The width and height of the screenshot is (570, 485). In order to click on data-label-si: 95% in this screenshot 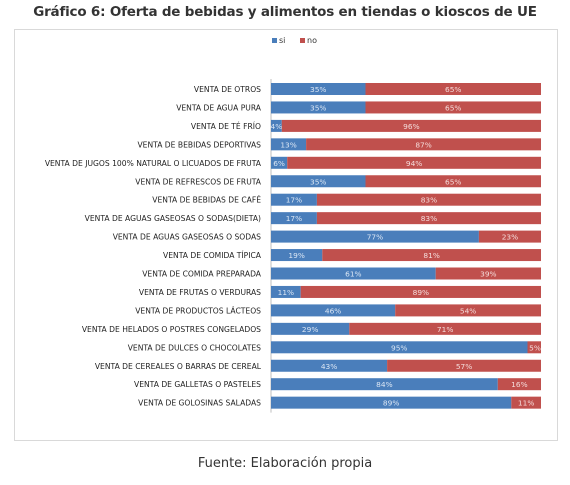, I will do `click(399, 347)`.